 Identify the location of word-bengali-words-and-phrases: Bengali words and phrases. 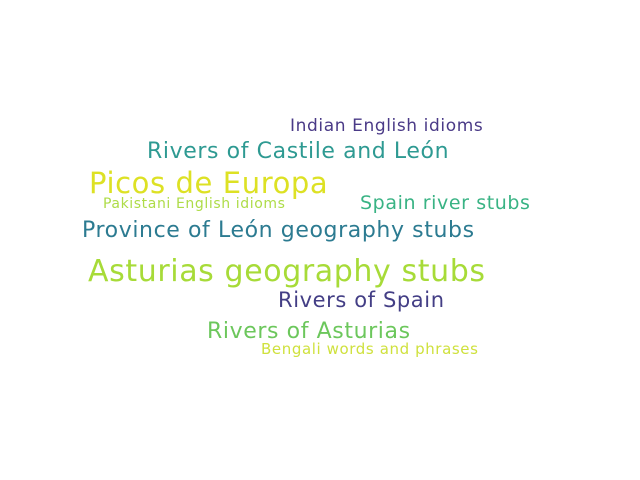
(370, 349).